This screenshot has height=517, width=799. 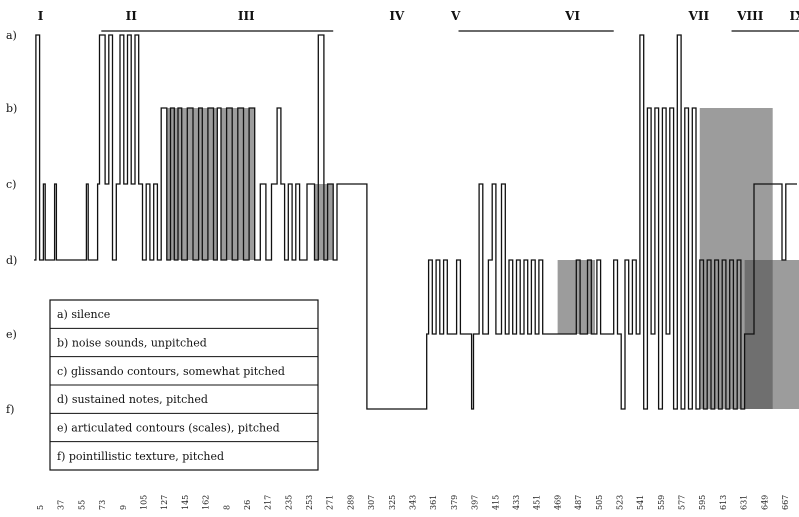 I want to click on x-tick-label: 505, so click(x=599, y=502).